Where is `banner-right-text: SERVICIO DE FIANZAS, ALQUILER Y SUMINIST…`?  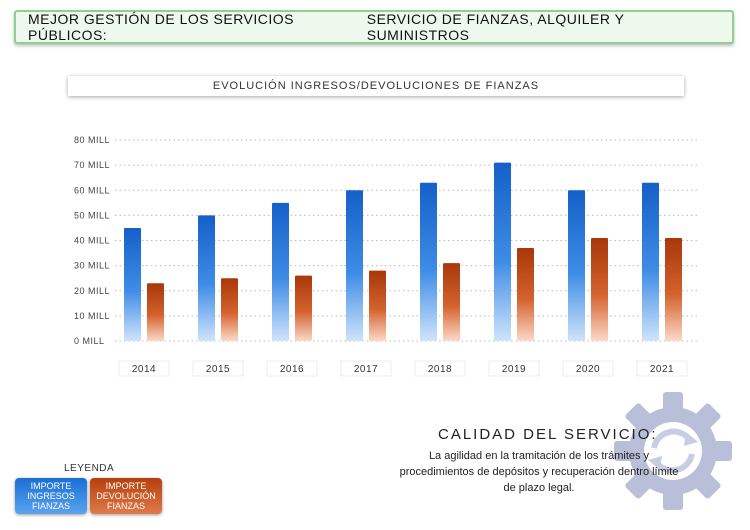
banner-right-text: SERVICIO DE FIANZAS, ALQUILER Y SUMINIST… is located at coordinates (495, 27).